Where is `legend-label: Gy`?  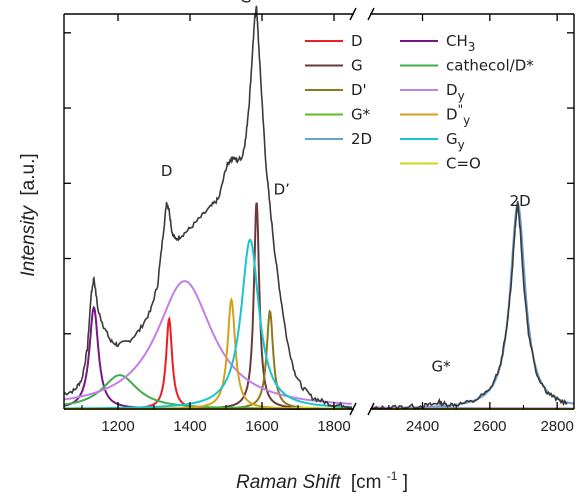 legend-label: Gy is located at coordinates (455, 141).